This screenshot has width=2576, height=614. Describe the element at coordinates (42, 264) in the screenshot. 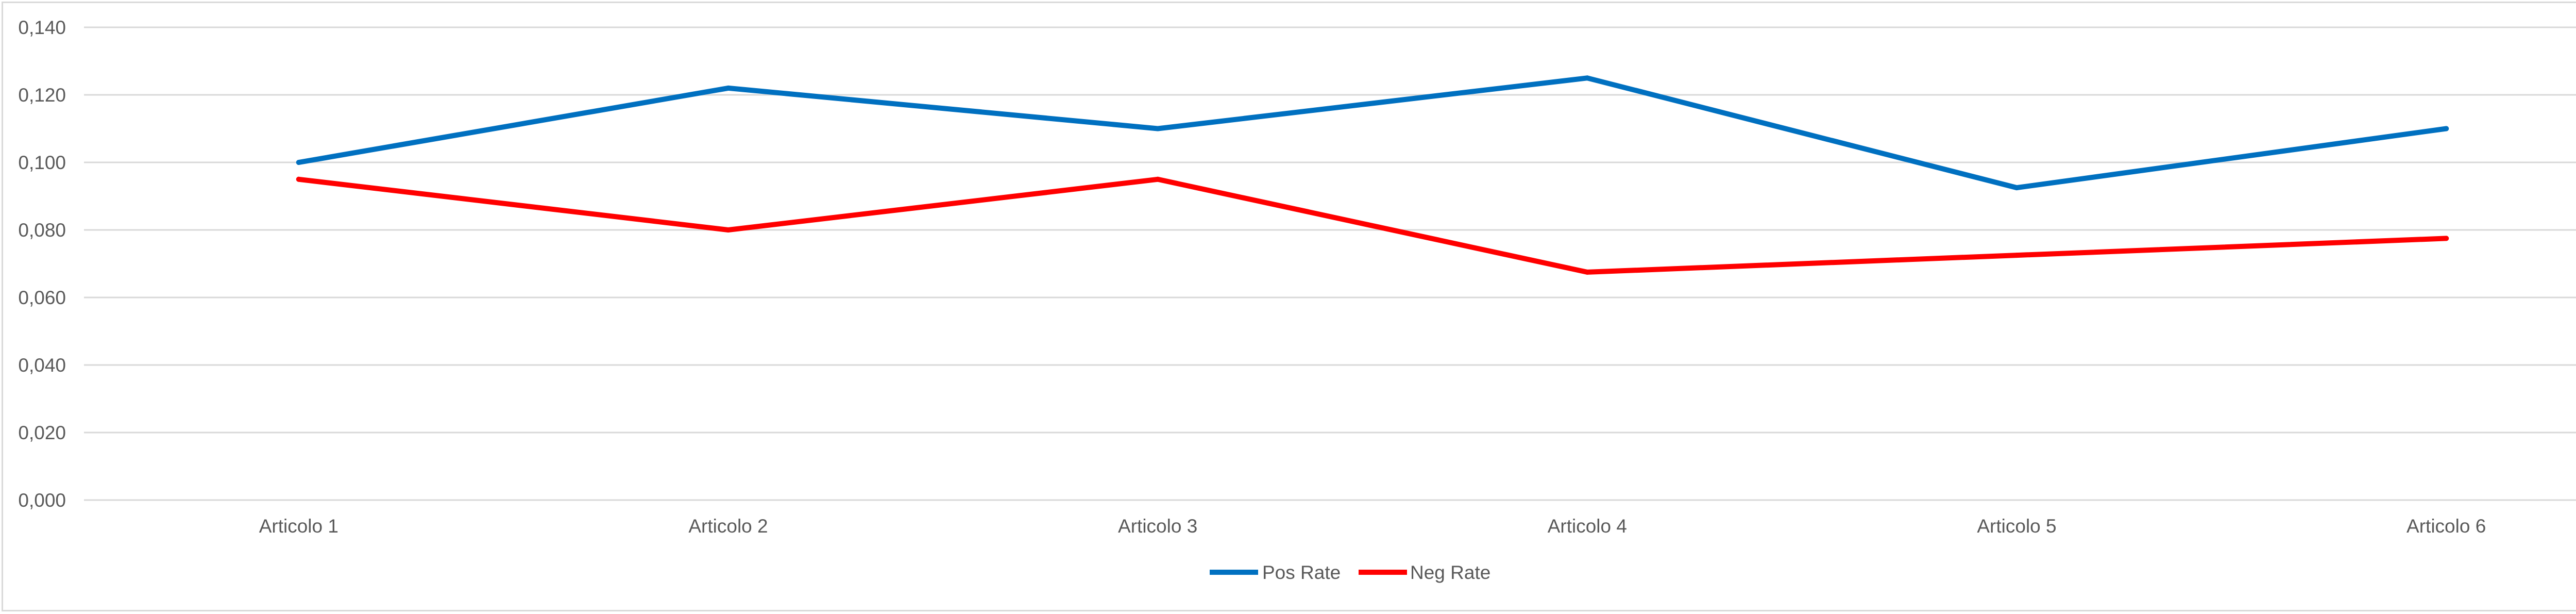

I see `y-axis-tick-labels: 0,000 0,020 0,040 0,060 0,080 0,100 0,120 0,140` at that location.